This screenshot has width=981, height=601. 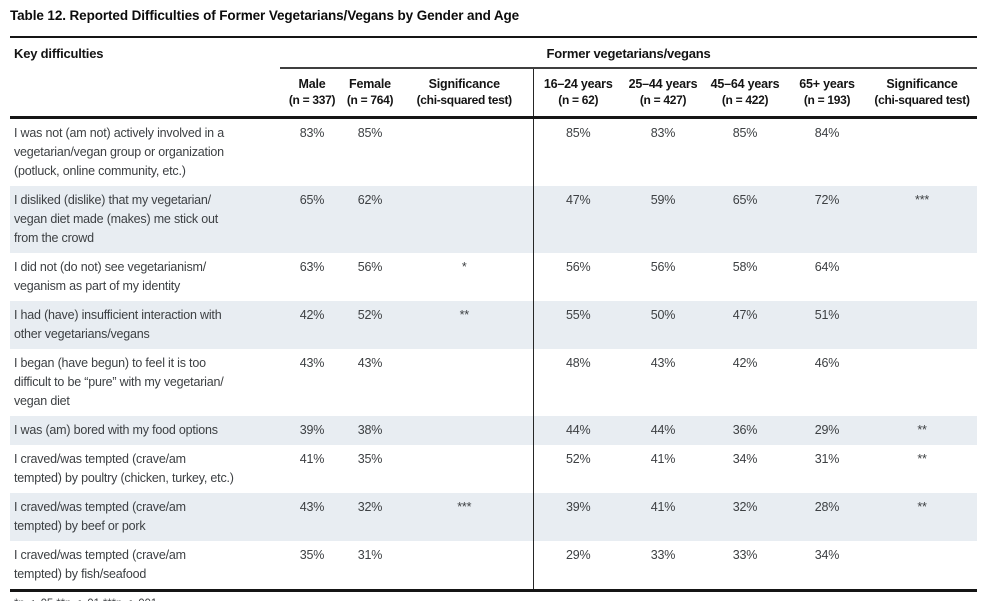 What do you see at coordinates (663, 363) in the screenshot?
I see `age-25-44-value: 43%` at bounding box center [663, 363].